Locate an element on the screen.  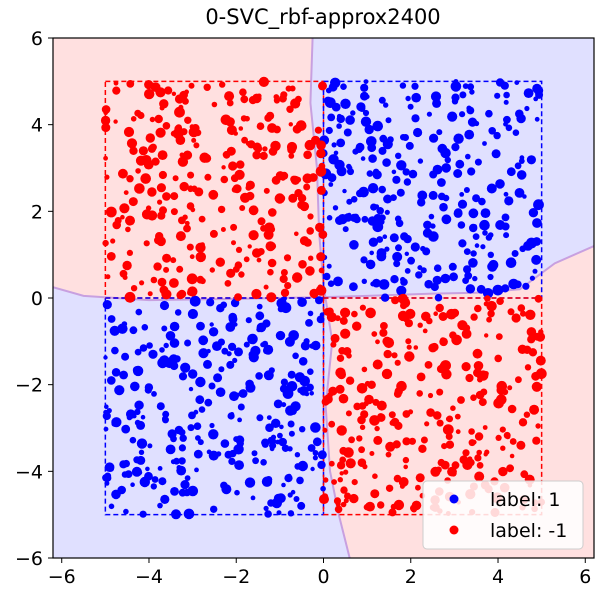
x-tick-label: −4 is located at coordinates (149, 577).